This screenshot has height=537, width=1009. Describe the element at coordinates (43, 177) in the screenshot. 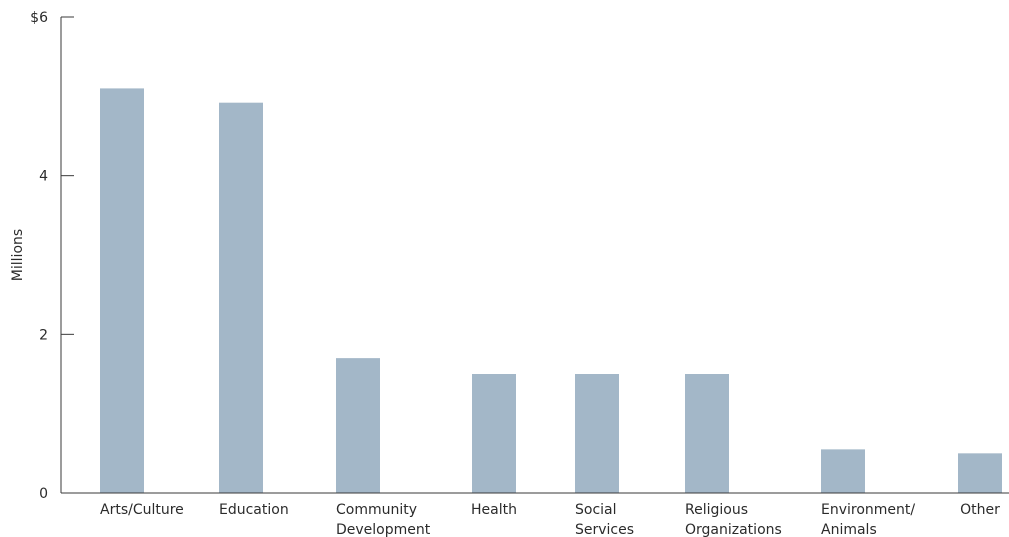

I see `y-tick-label: 4` at that location.